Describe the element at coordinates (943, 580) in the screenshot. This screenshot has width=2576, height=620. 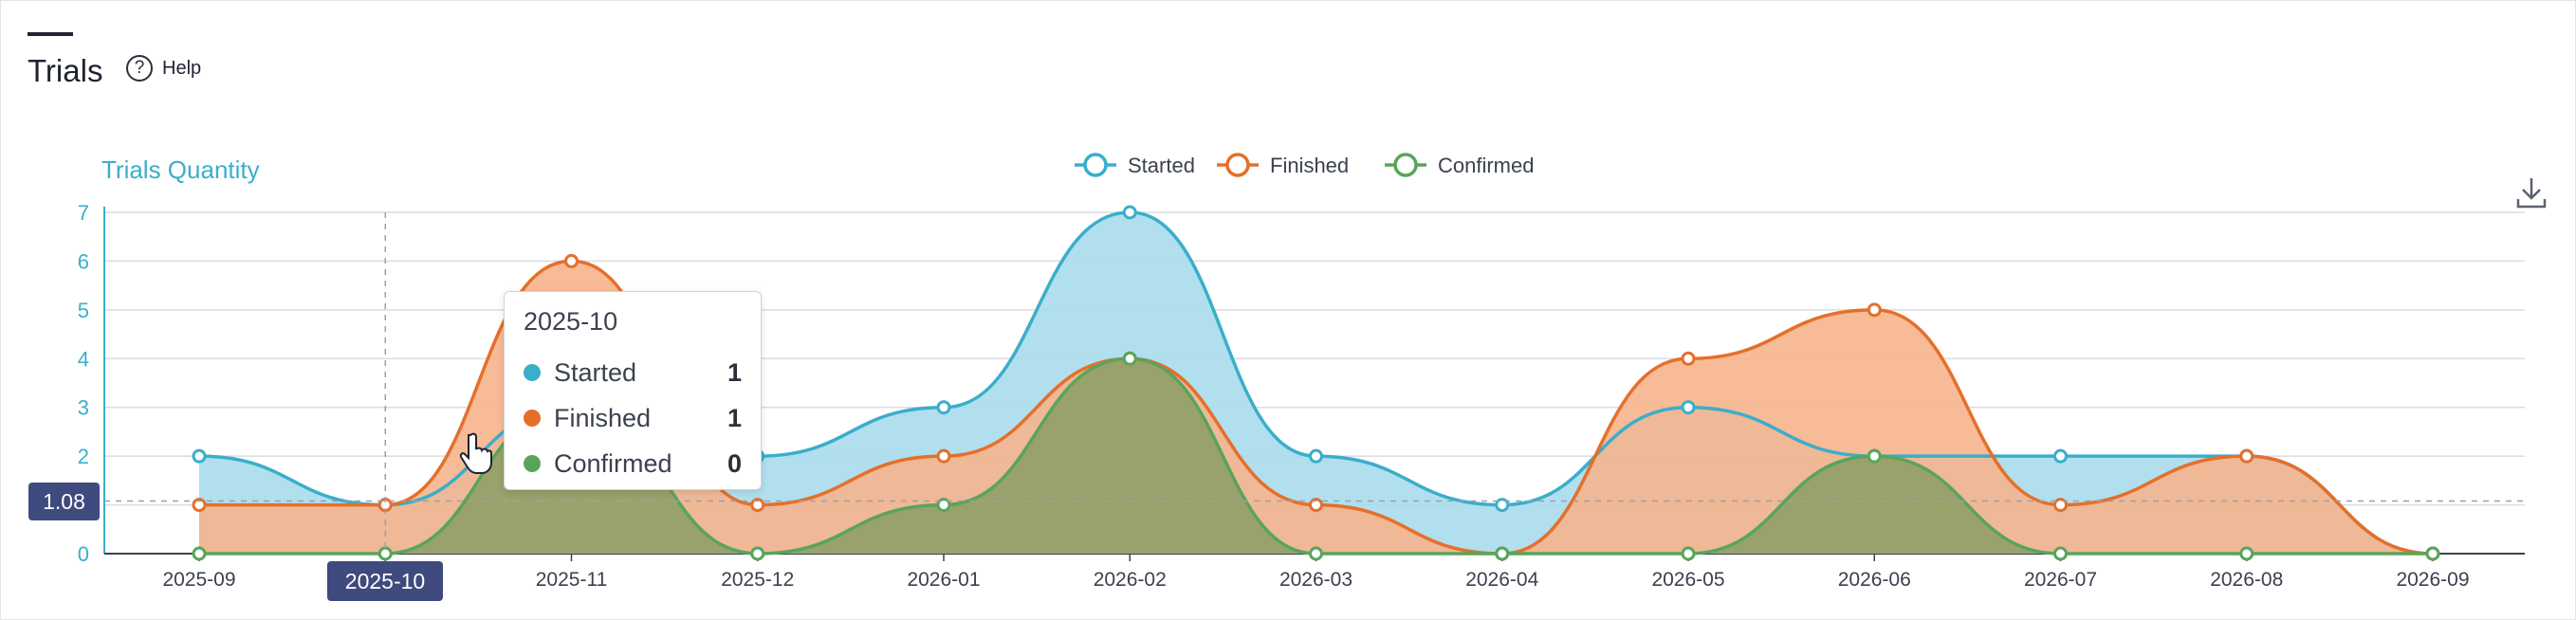
I see `x-tick-label: 2026-01` at that location.